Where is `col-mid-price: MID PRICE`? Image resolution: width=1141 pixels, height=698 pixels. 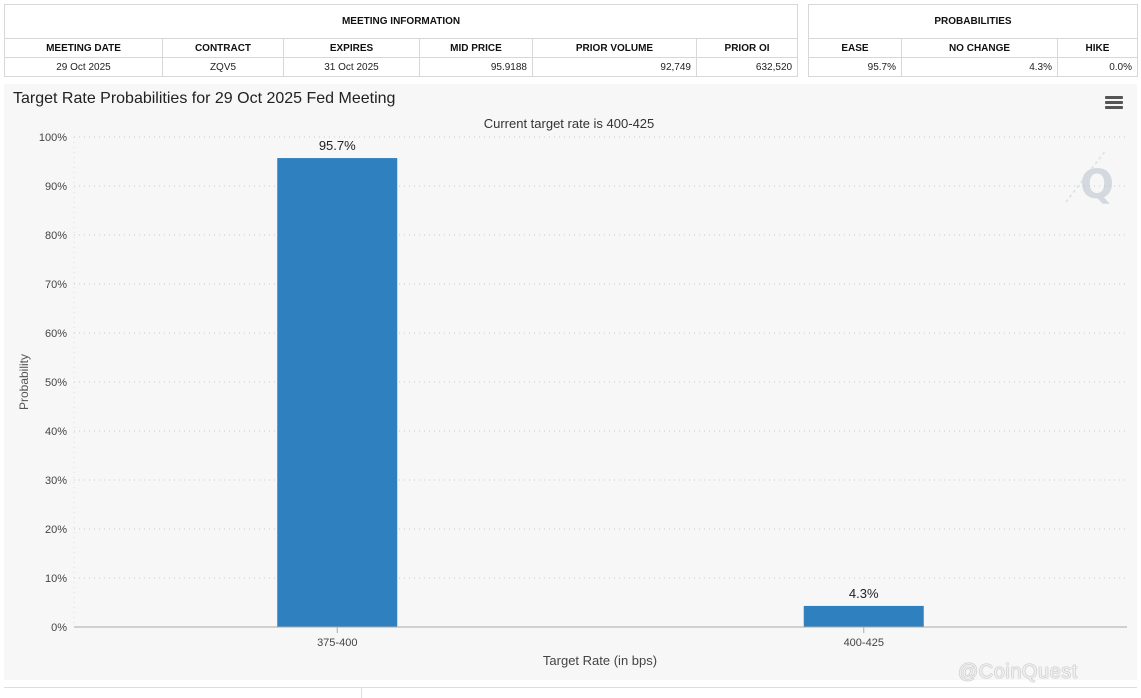
col-mid-price: MID PRICE is located at coordinates (476, 48).